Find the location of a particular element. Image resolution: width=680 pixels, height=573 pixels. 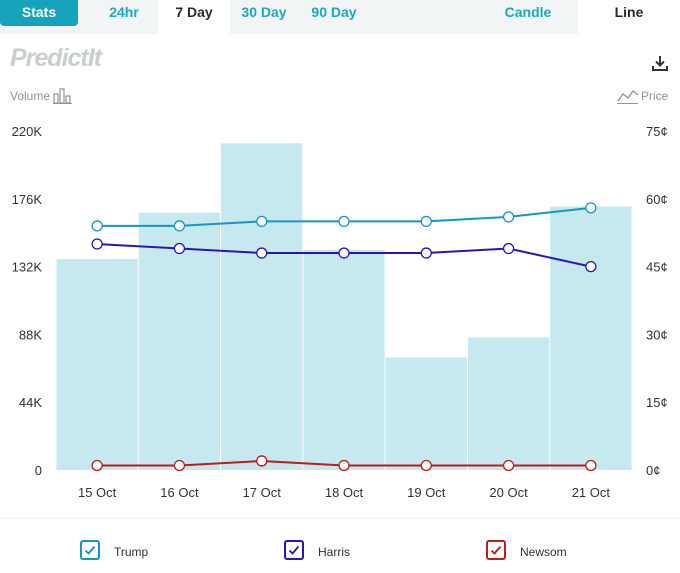

volume-tick-label: 176K is located at coordinates (27, 199).